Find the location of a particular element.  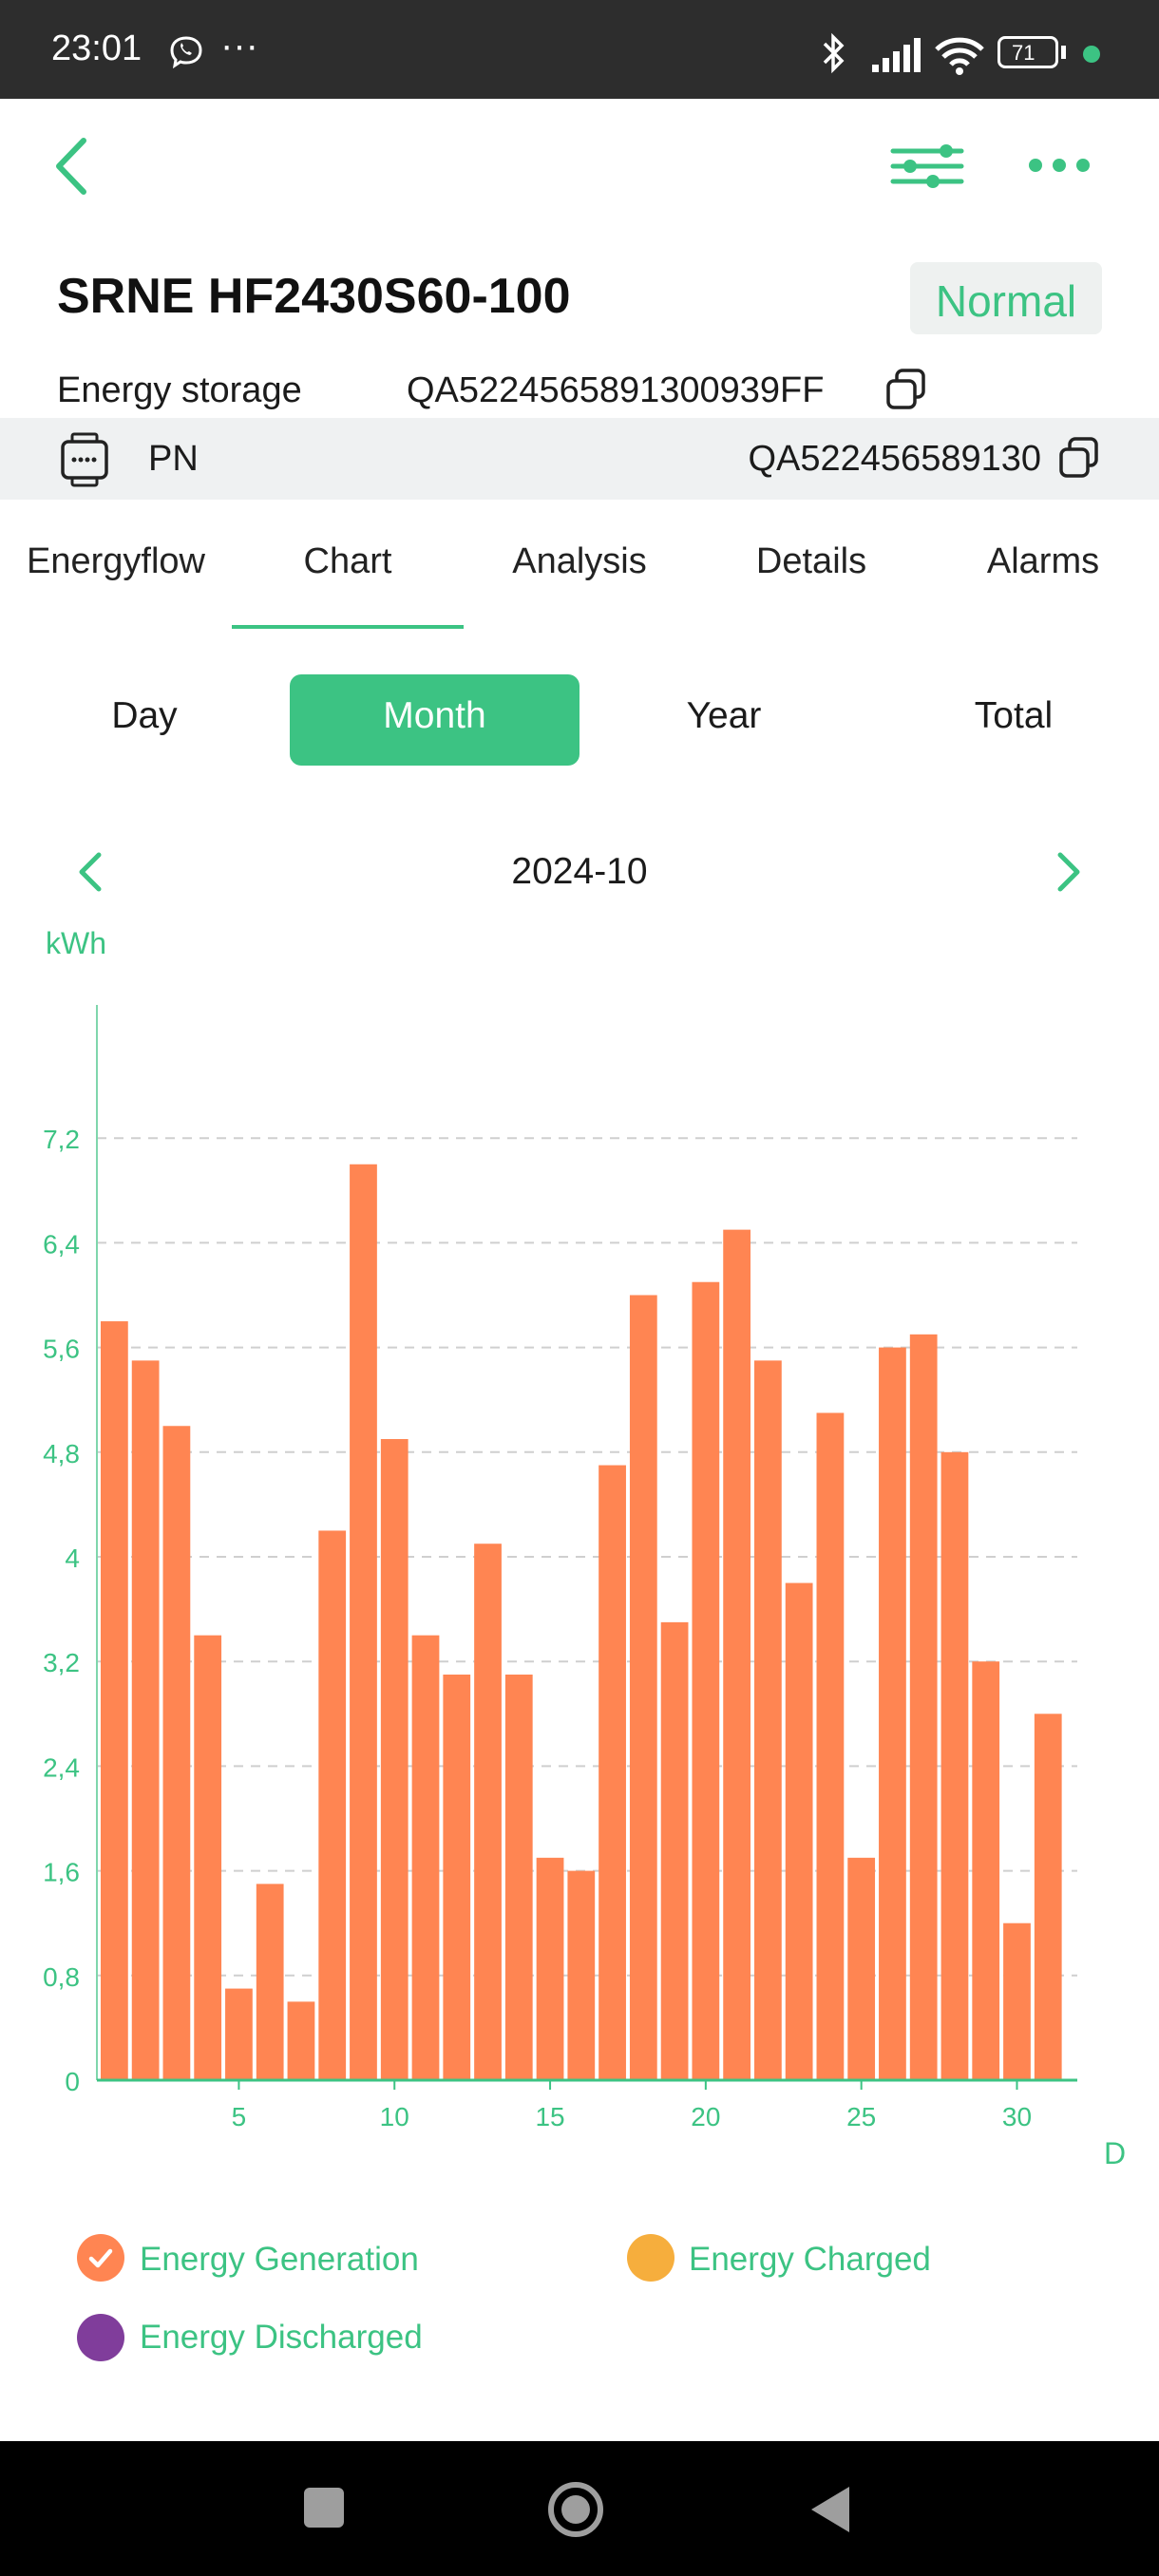

x-tick-label: 10 is located at coordinates (394, 2116).